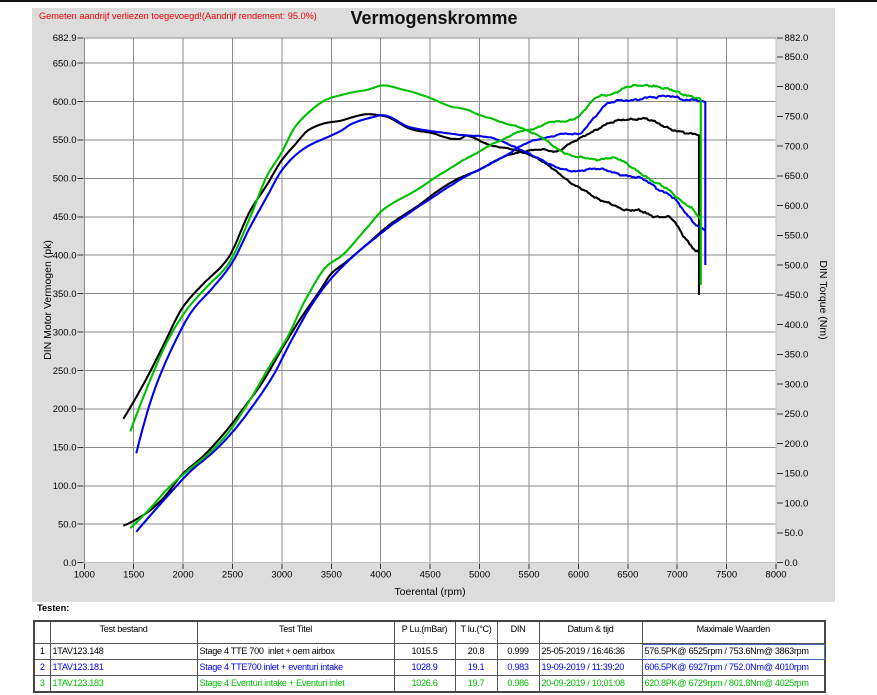 The height and width of the screenshot is (695, 877). I want to click on svg-text: DIN Motor Vermogen (pk), so click(48, 300).